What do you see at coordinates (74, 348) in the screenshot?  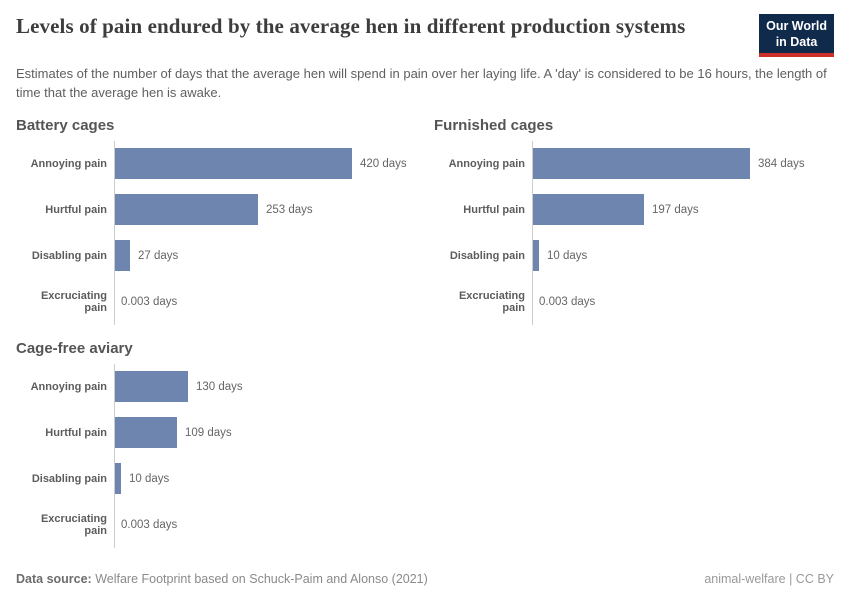 I see `panel-title: Cage-free aviary` at bounding box center [74, 348].